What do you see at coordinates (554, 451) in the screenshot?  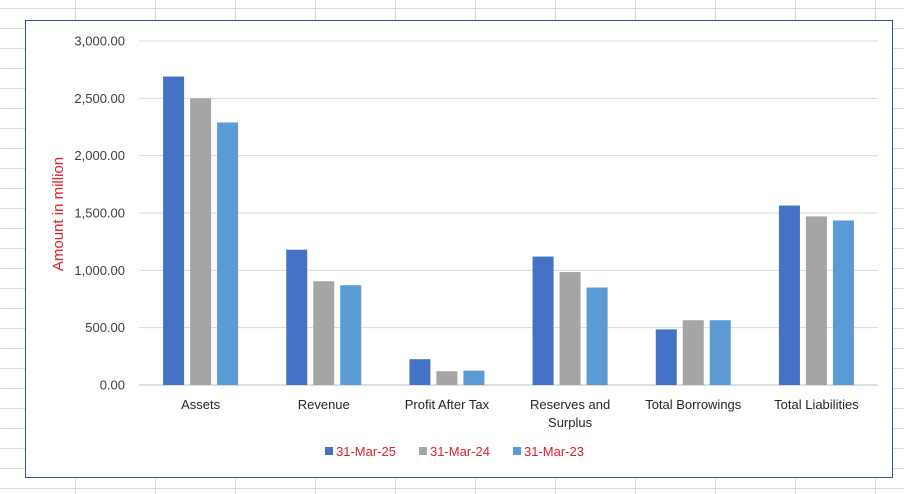 I see `legend-label: 31-Mar-23` at bounding box center [554, 451].